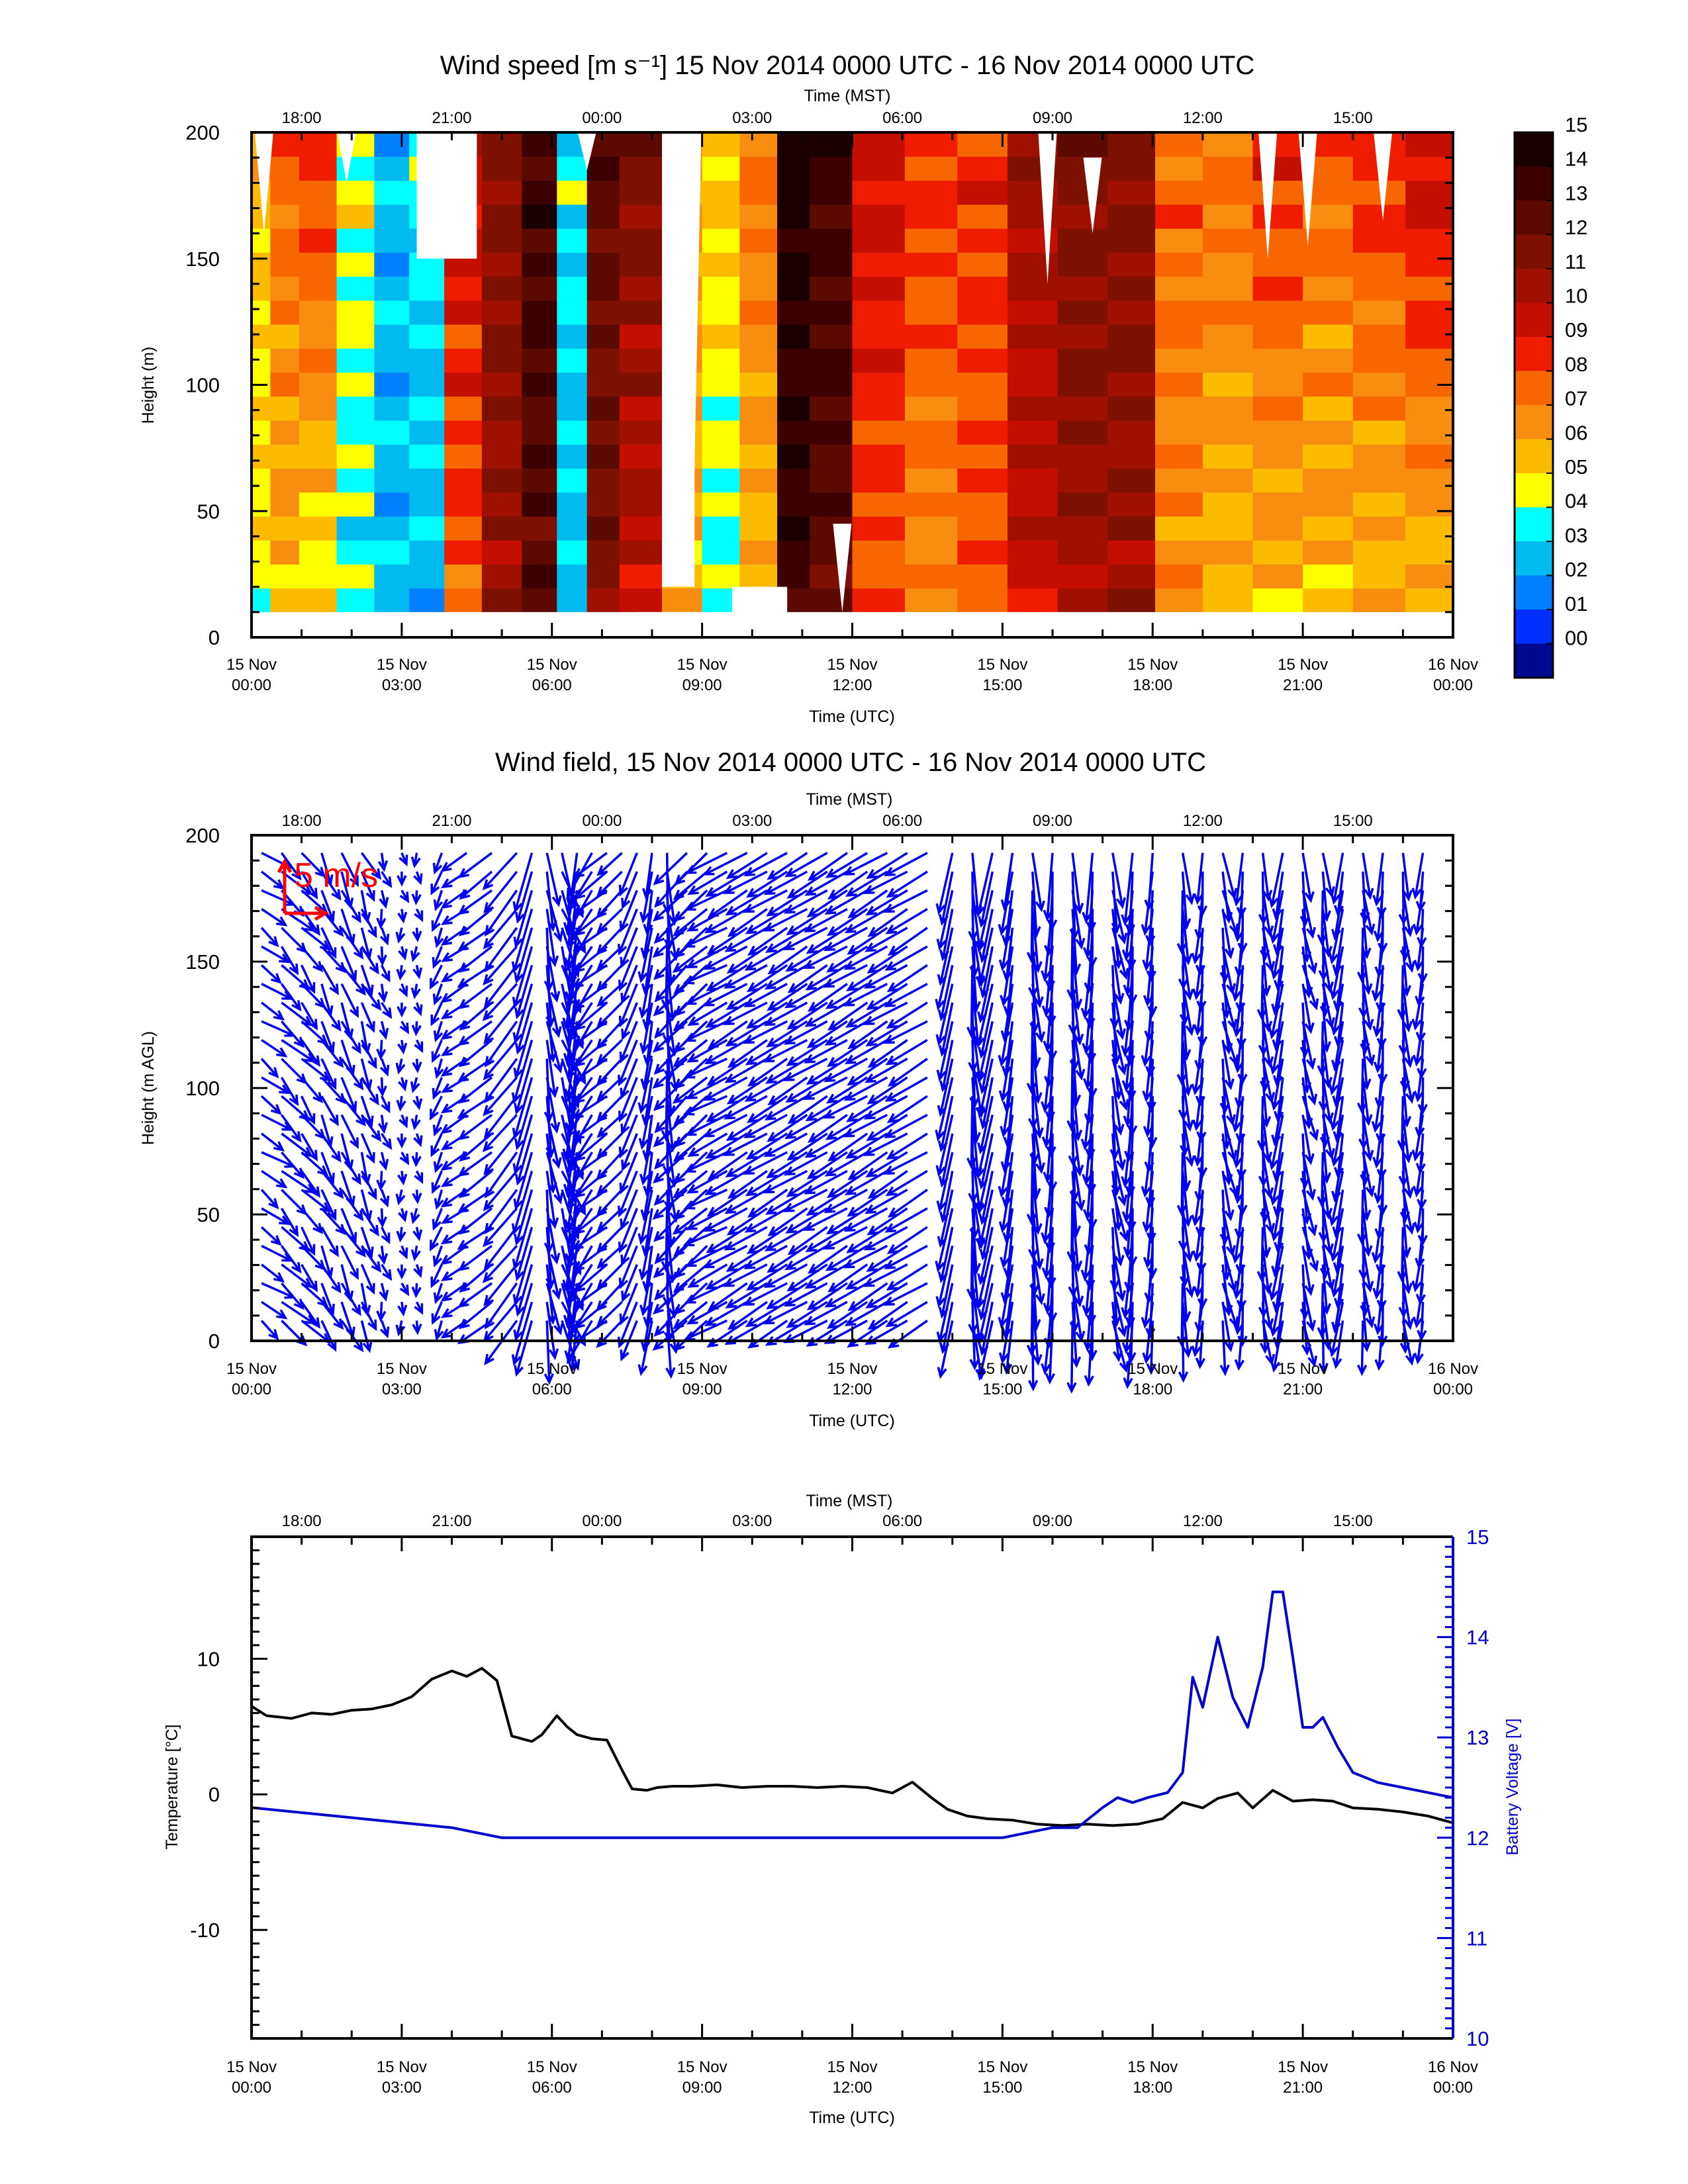  Describe the element at coordinates (1453, 685) in the screenshot. I see `x-tick-label-time: 00:00` at that location.